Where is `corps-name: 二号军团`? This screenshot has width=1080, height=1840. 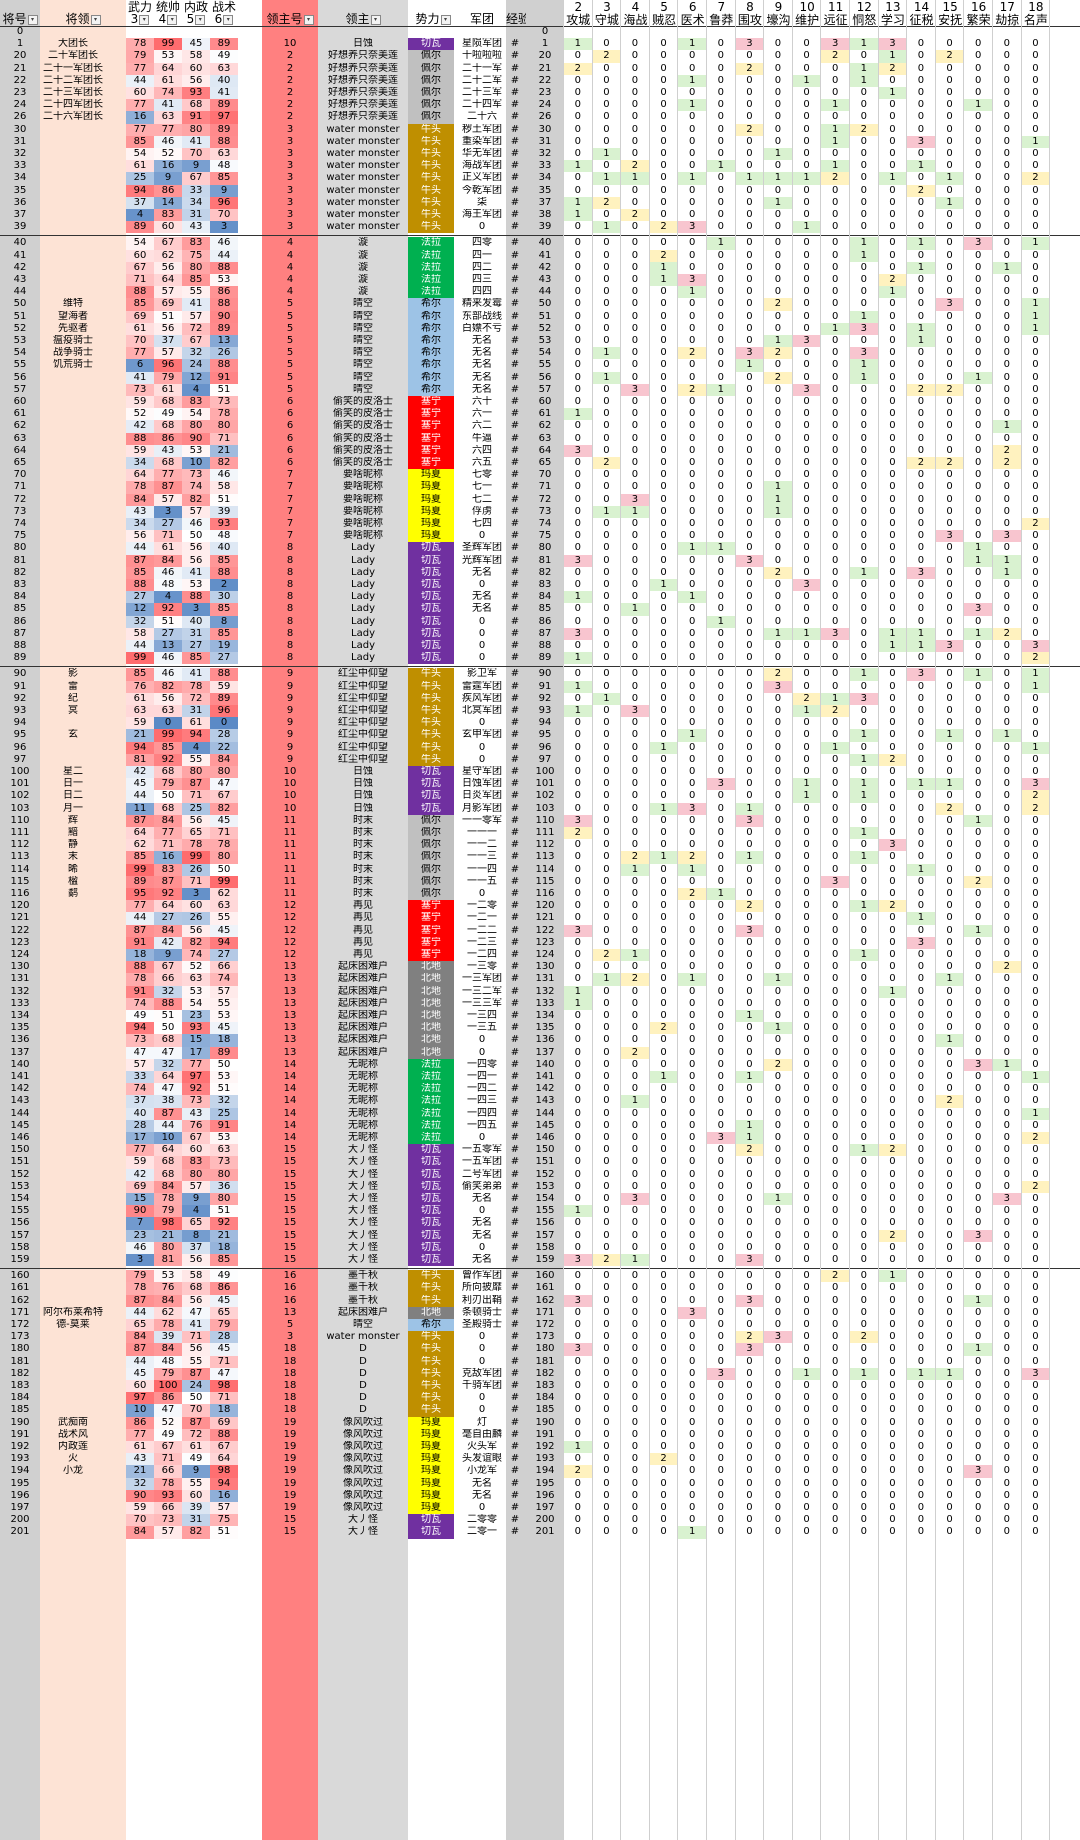
corps-name: 二号军团 is located at coordinates (482, 1175).